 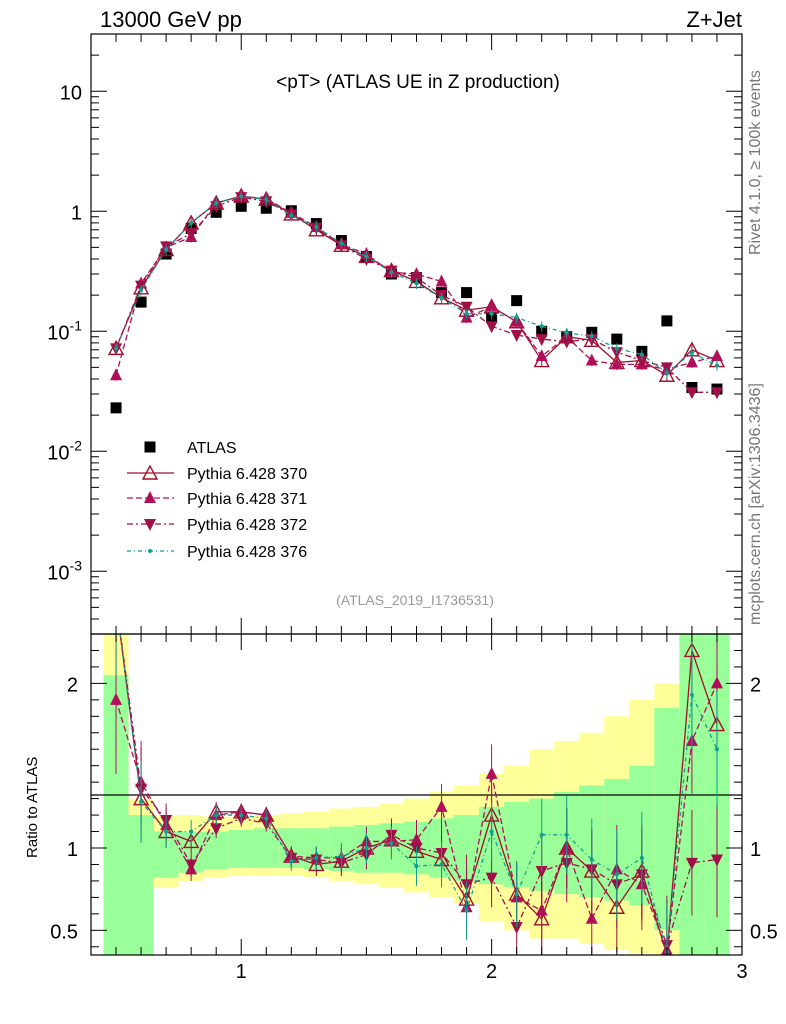 What do you see at coordinates (64, 932) in the screenshot?
I see `ratio-ytick-label: 0.5` at bounding box center [64, 932].